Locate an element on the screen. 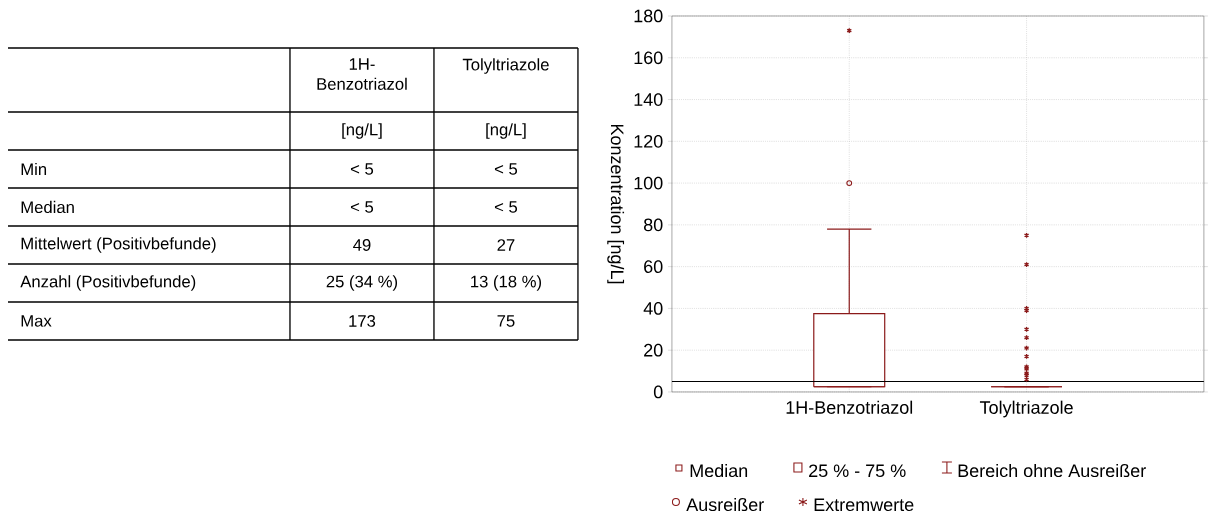 The width and height of the screenshot is (1208, 520). y-tick-label: 160 is located at coordinates (648, 58).